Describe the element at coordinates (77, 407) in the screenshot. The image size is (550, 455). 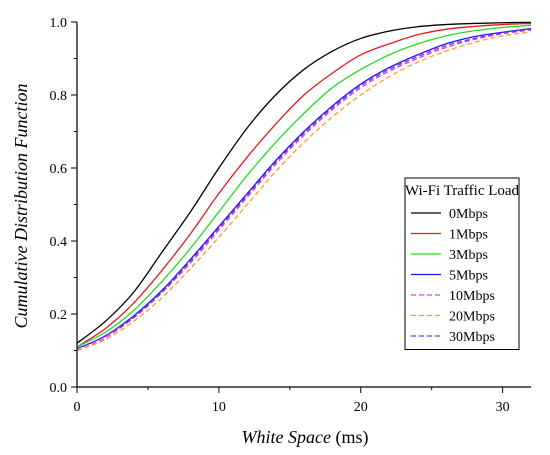
I see `x-tick-label: 0` at that location.